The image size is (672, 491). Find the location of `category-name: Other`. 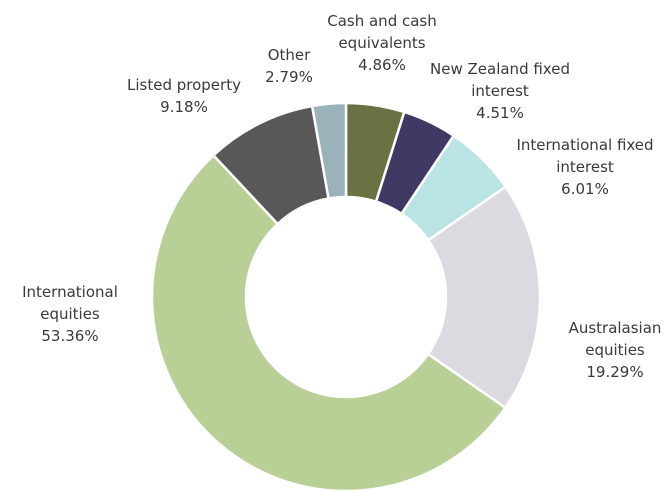

category-name: Other is located at coordinates (289, 55).